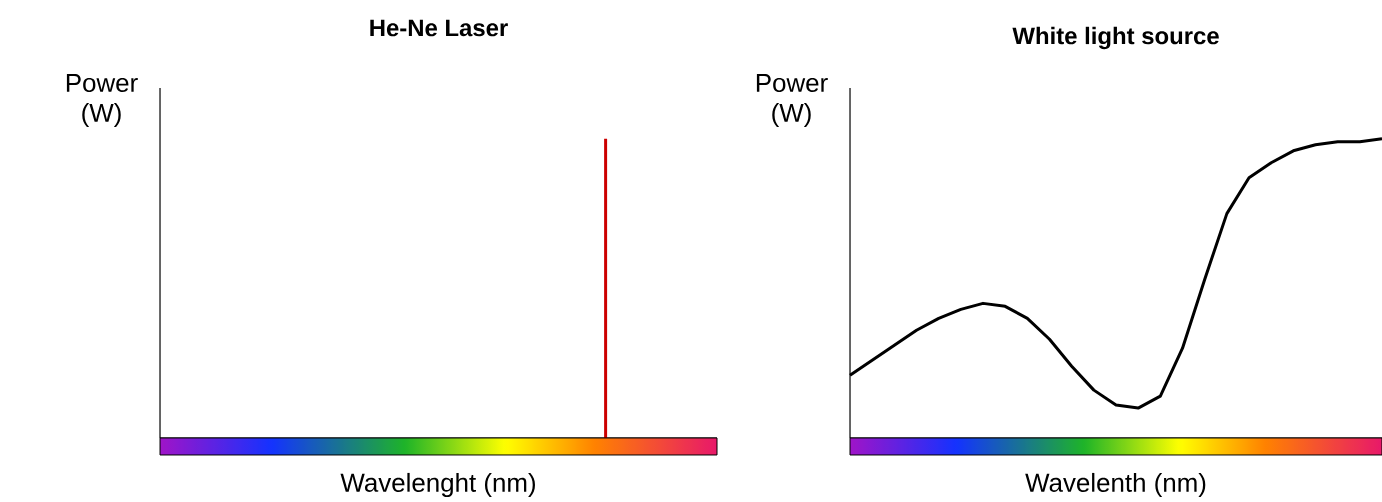  Describe the element at coordinates (1115, 38) in the screenshot. I see `chart-title: White light source` at that location.